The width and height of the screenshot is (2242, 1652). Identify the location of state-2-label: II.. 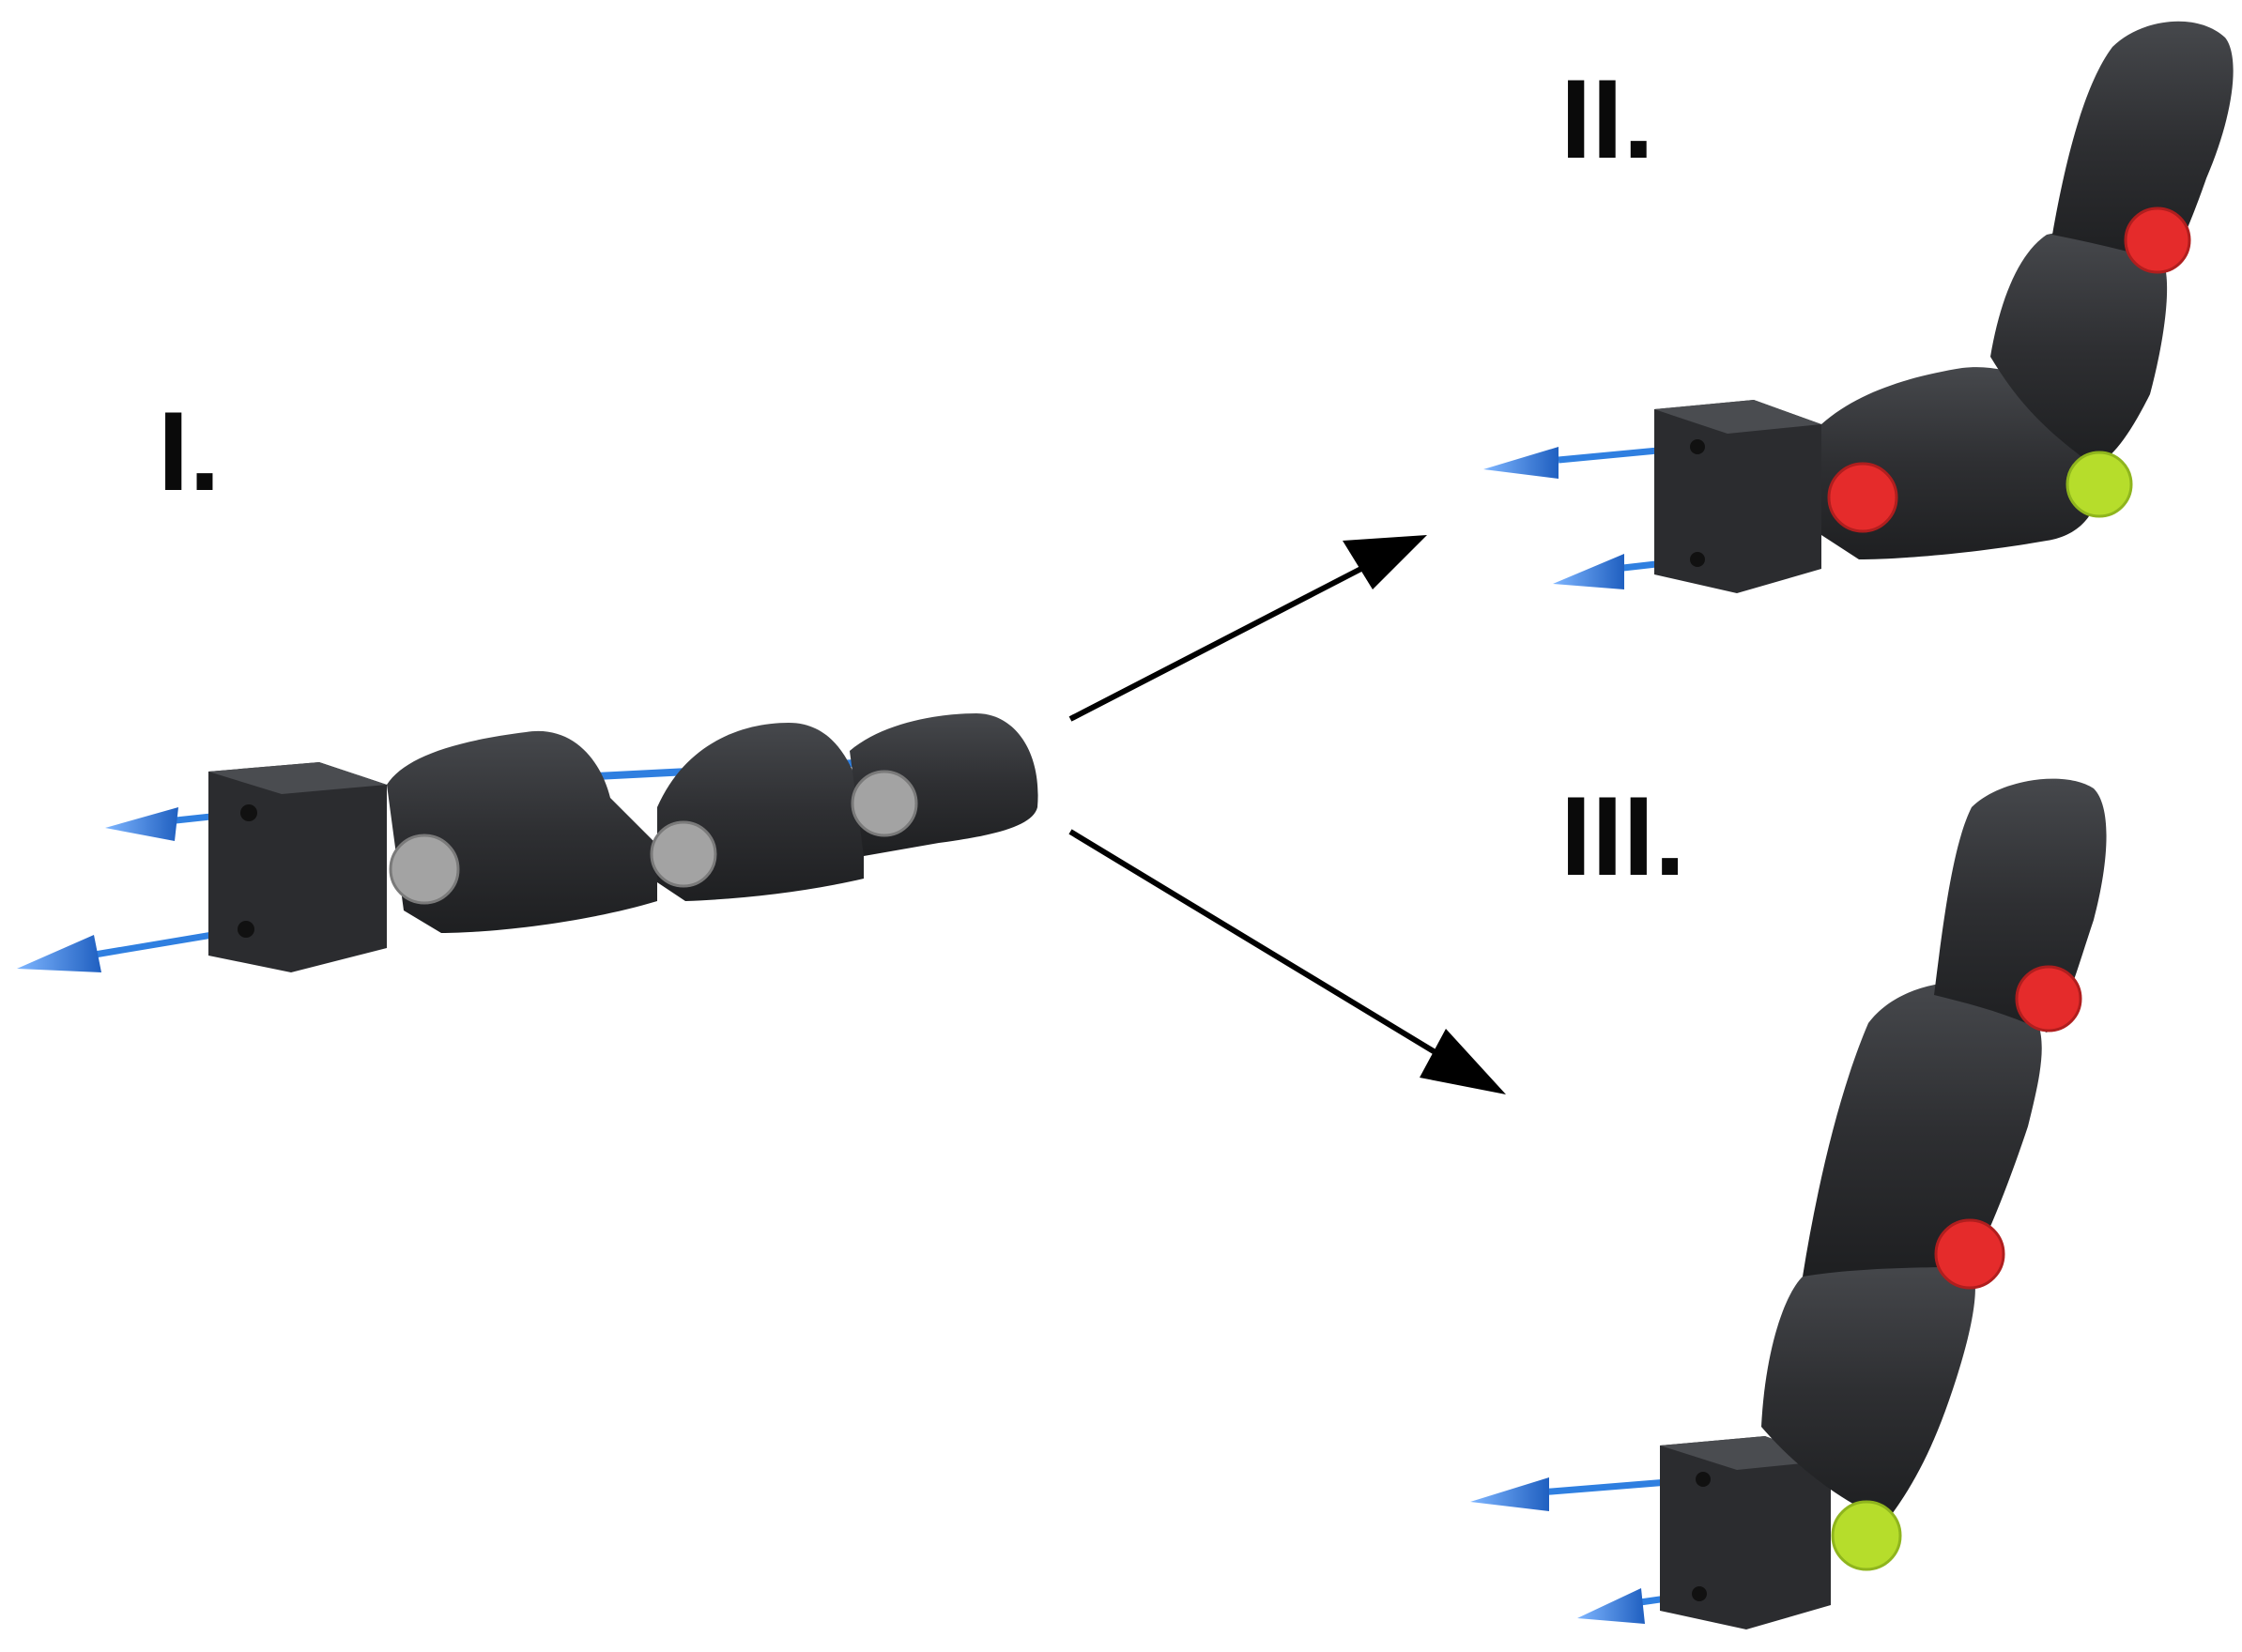
(1607, 119).